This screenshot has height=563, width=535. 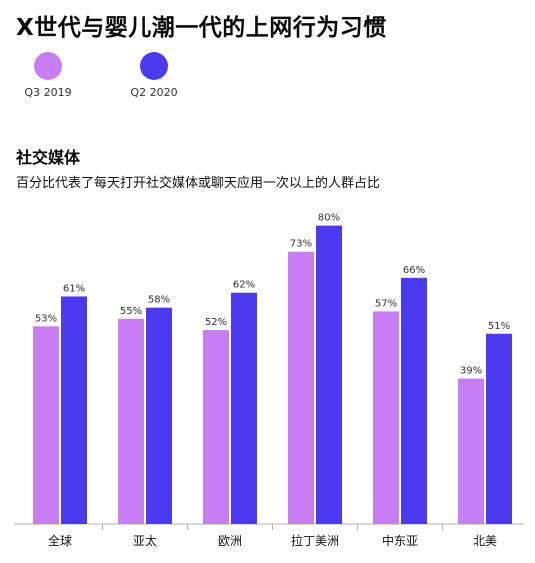 What do you see at coordinates (471, 371) in the screenshot?
I see `data-label: 39%` at bounding box center [471, 371].